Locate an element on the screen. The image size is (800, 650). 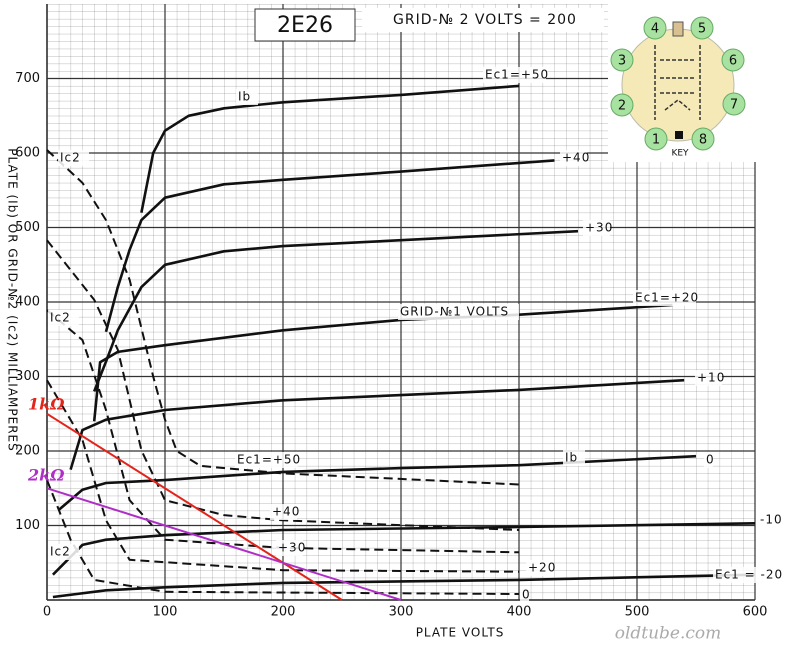
pin-number: 2 is located at coordinates (622, 106).